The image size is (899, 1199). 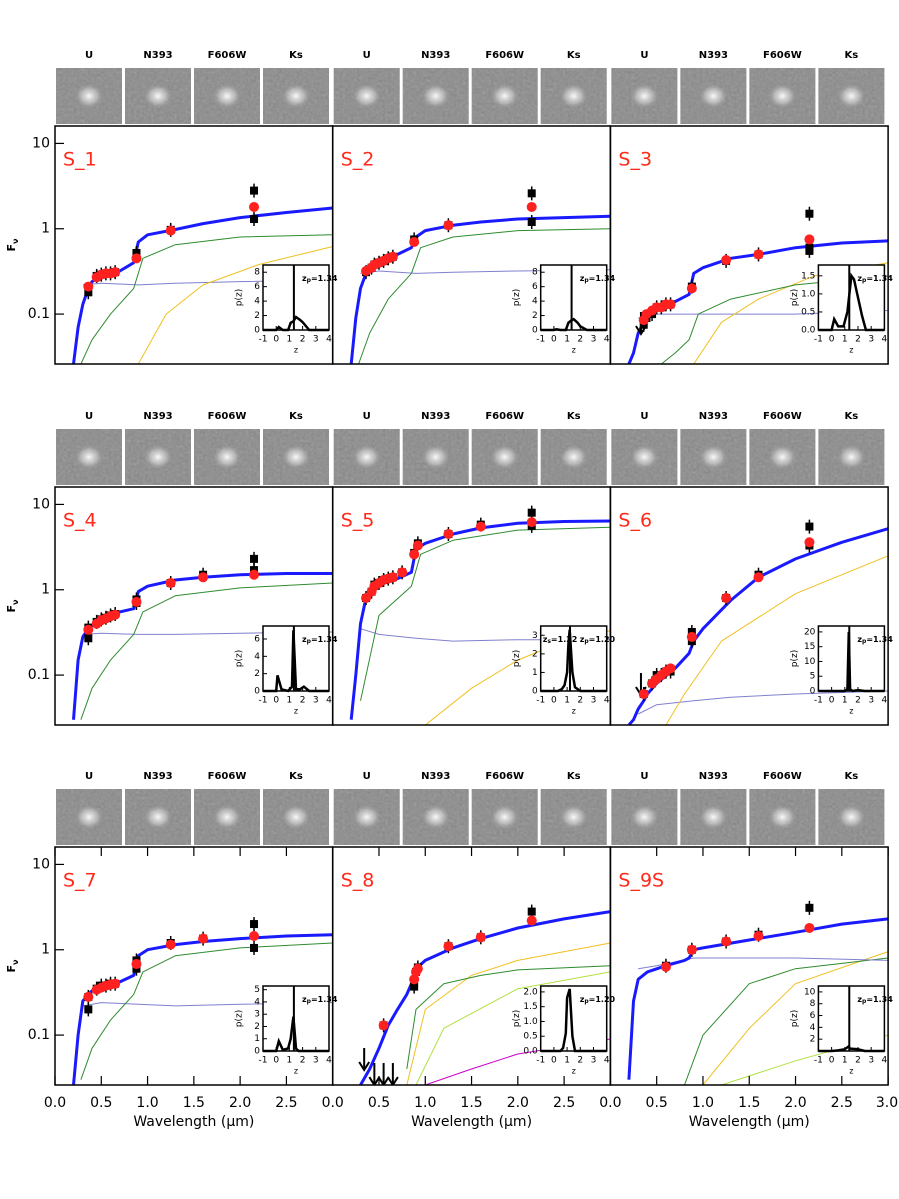 What do you see at coordinates (530, 1007) in the screenshot?
I see `inset-y-tick-label: 1.5` at bounding box center [530, 1007].